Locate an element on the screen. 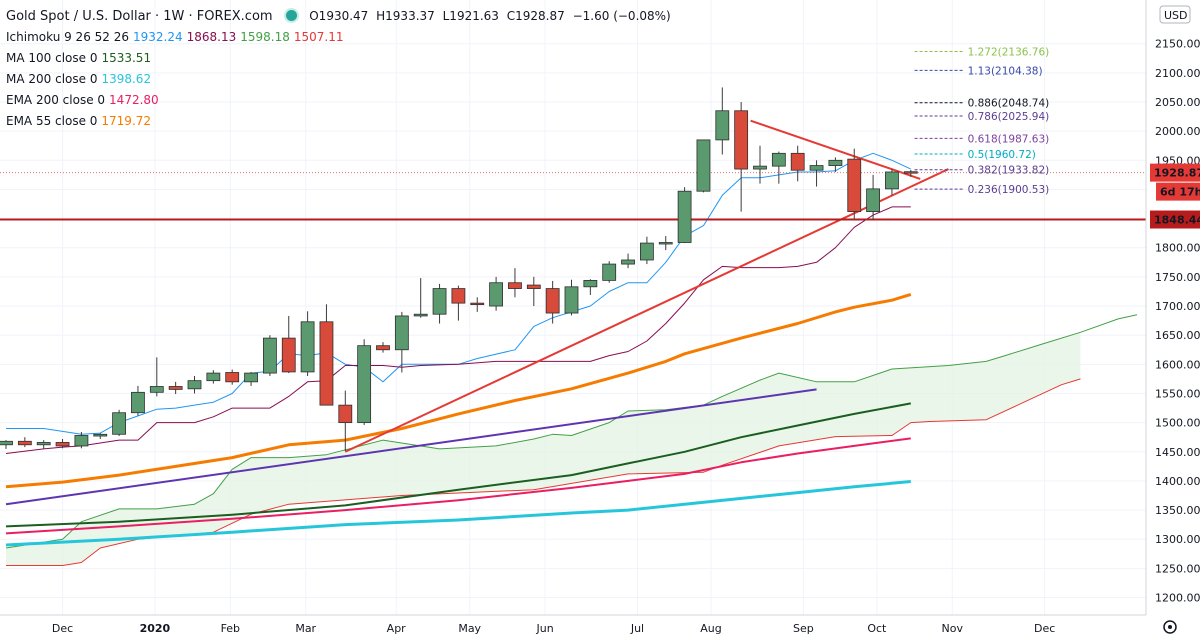 This screenshot has width=1200, height=638. fib-level-label: 0.236(1900.53) is located at coordinates (1009, 190).